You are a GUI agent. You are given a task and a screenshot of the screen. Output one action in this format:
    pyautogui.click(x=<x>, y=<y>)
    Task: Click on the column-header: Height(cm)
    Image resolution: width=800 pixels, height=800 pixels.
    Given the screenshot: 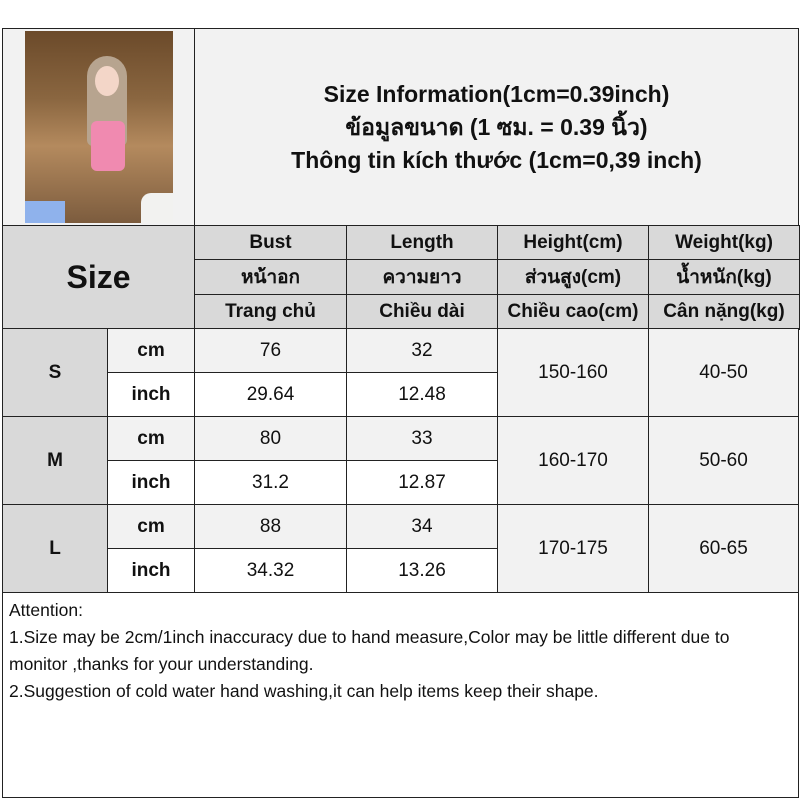 What is the action you would take?
    pyautogui.click(x=573, y=242)
    